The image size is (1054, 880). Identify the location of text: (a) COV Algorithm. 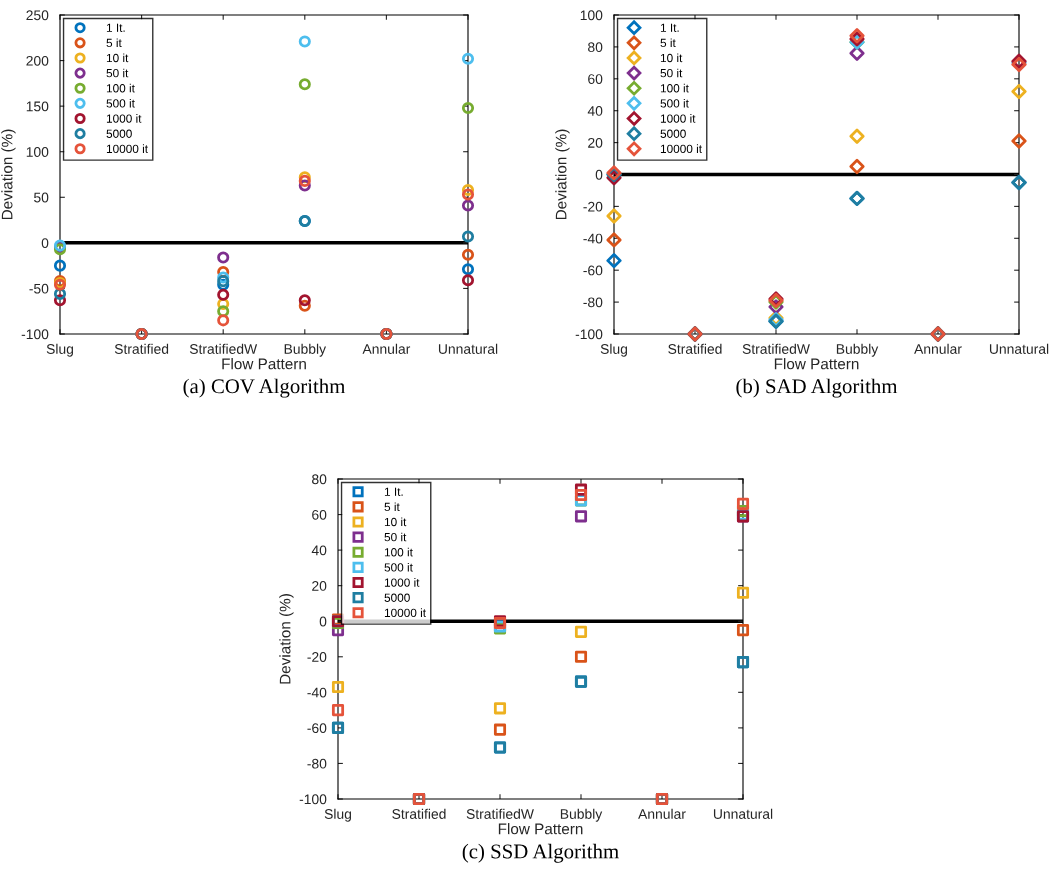
(264, 388).